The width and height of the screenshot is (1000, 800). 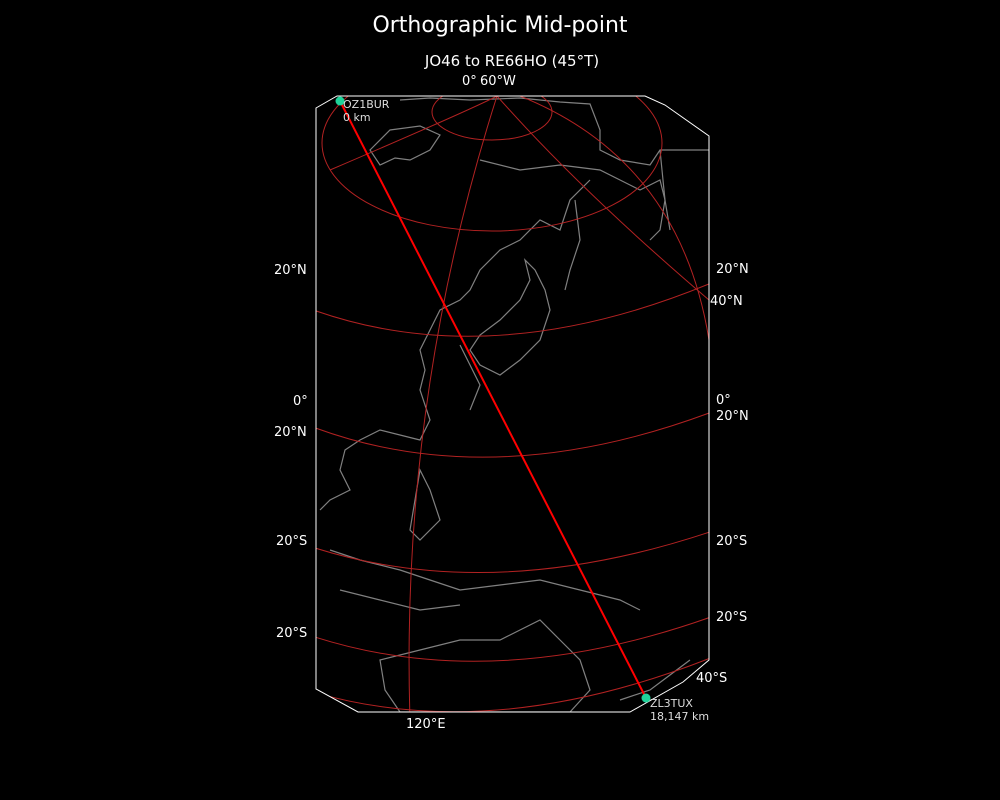 I want to click on grid-label-right-3: 20°N, so click(x=732, y=416).